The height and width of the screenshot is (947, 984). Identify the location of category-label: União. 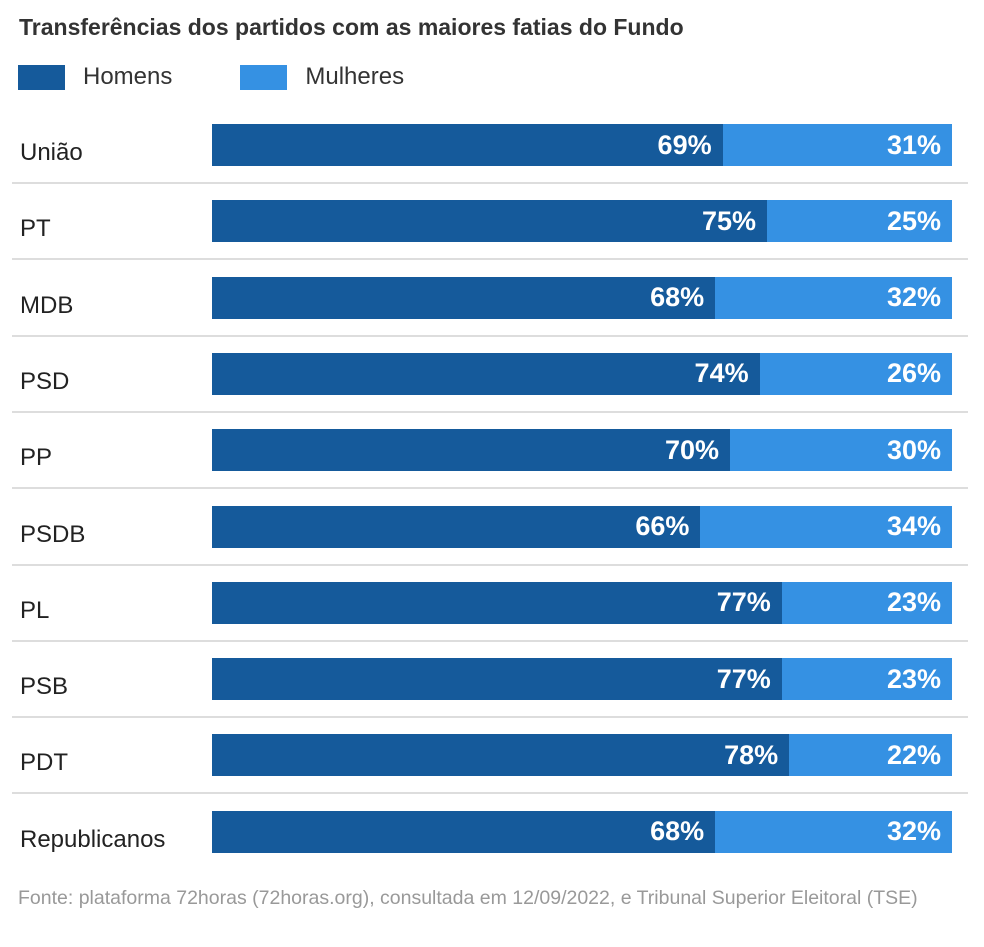
(51, 152).